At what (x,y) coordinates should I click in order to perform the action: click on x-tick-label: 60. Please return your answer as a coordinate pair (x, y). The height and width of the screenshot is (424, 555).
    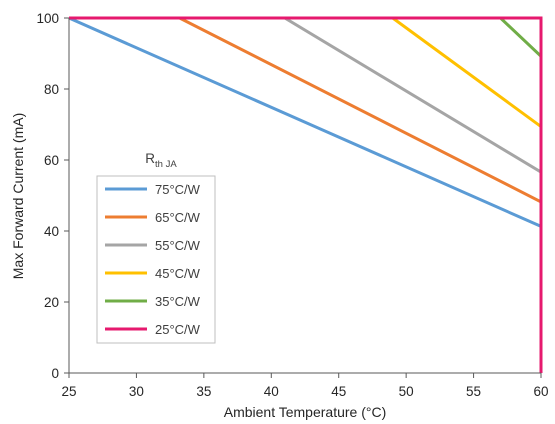
    Looking at the image, I should click on (540, 391).